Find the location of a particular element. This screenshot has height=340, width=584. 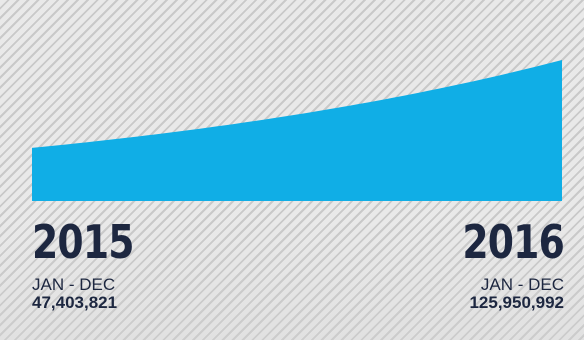

end-period-label: JAN - DEC is located at coordinates (522, 284).